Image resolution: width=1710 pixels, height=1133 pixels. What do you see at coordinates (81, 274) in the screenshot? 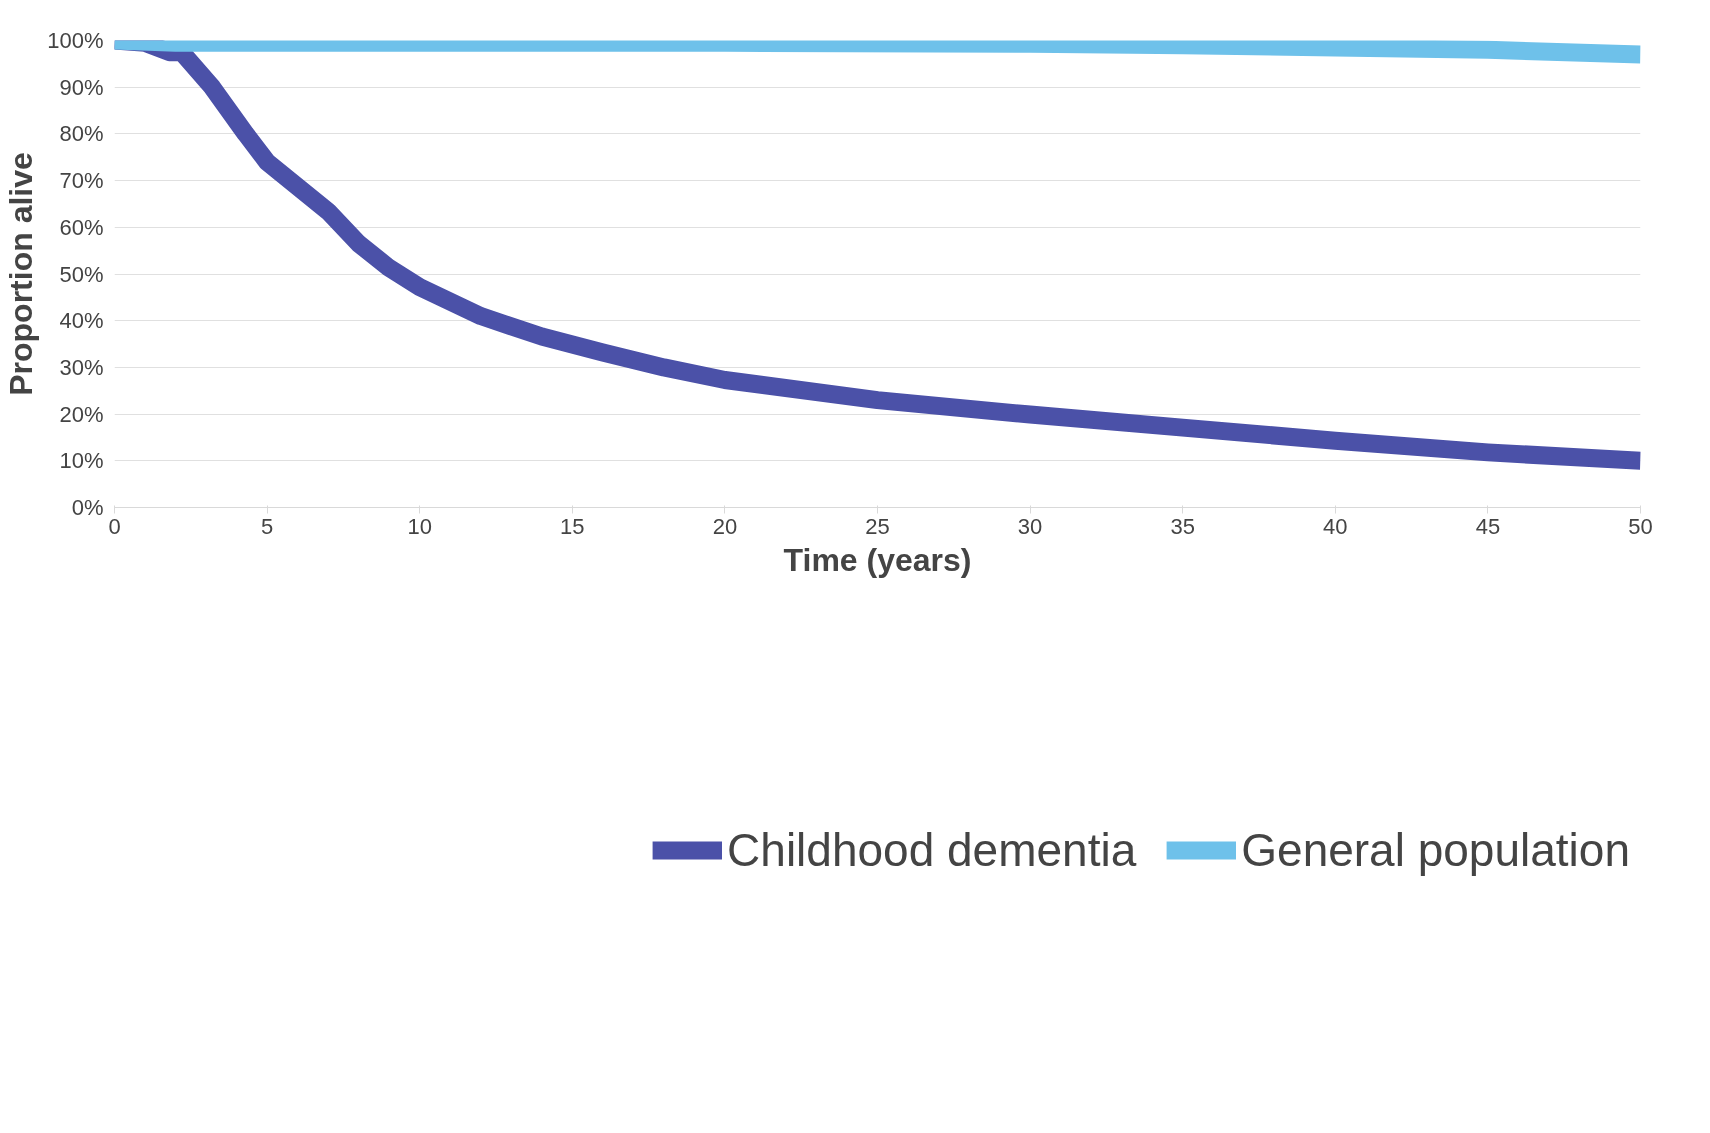
I see `y-tick-label: 50%` at bounding box center [81, 274].